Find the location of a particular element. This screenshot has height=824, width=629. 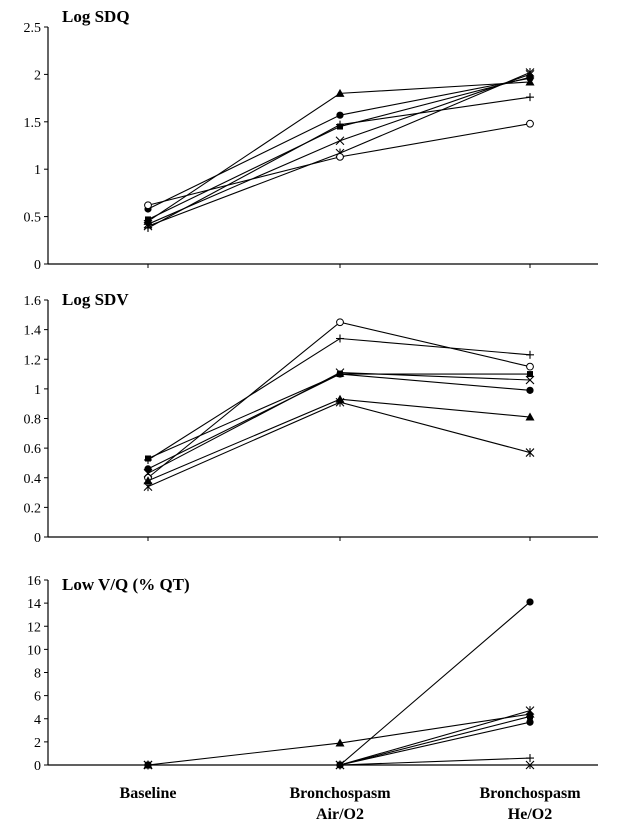

panel-title: Low V/Q (% QT) is located at coordinates (126, 584).